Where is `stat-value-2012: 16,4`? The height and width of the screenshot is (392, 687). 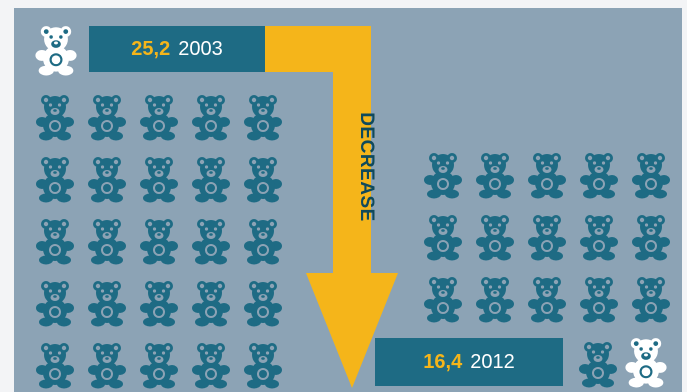
stat-value-2012: 16,4 is located at coordinates (443, 361).